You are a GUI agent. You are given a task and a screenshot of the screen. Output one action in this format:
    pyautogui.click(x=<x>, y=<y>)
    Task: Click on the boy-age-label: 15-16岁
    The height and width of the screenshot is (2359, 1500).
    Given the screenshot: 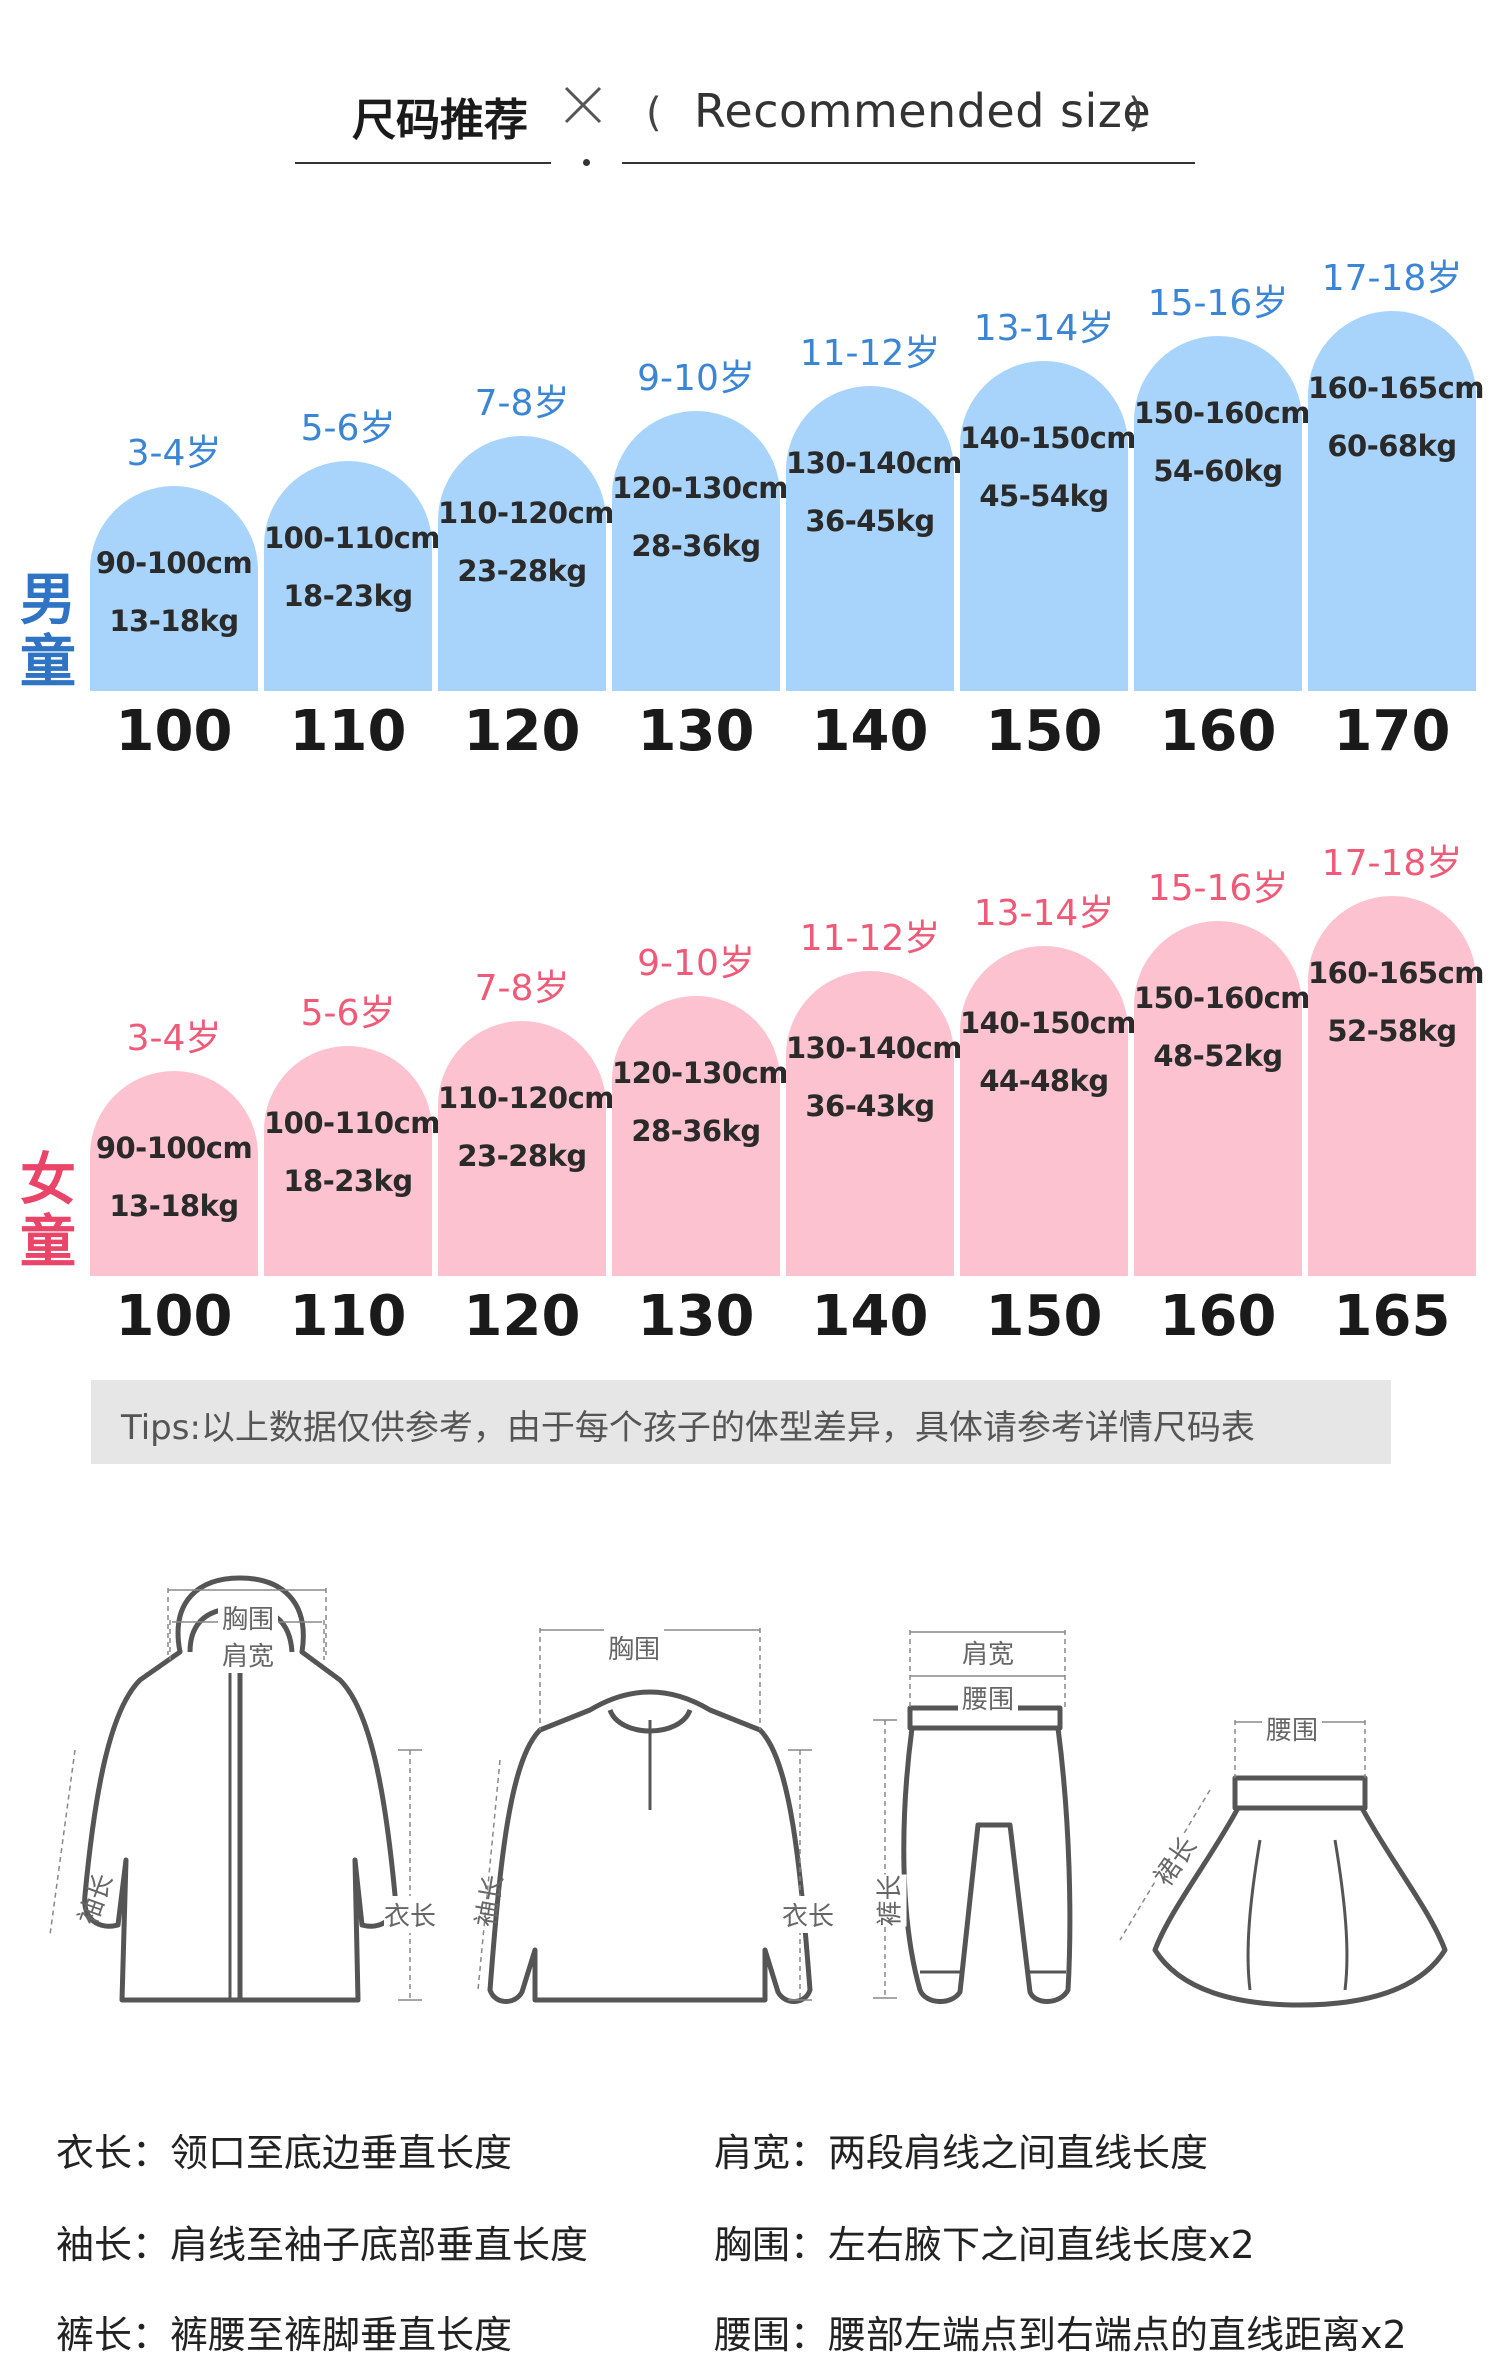 What is the action you would take?
    pyautogui.click(x=1218, y=303)
    